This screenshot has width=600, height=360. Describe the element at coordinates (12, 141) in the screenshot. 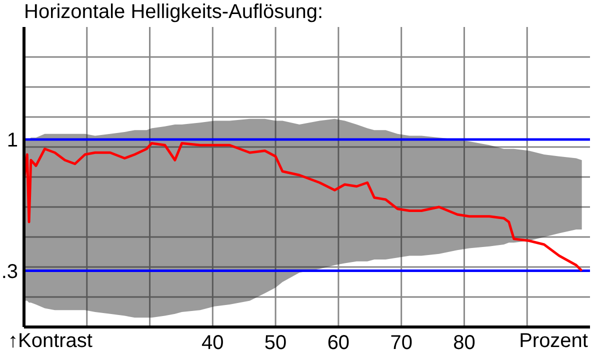

I see `ref-line-label: 1` at that location.